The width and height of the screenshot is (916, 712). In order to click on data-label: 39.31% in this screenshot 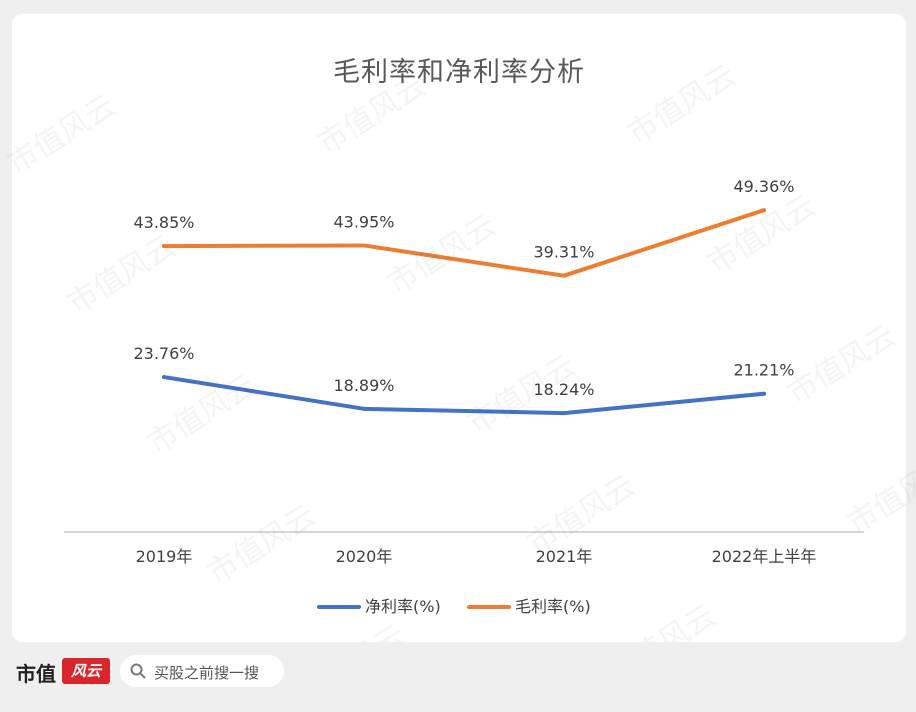, I will do `click(563, 252)`.